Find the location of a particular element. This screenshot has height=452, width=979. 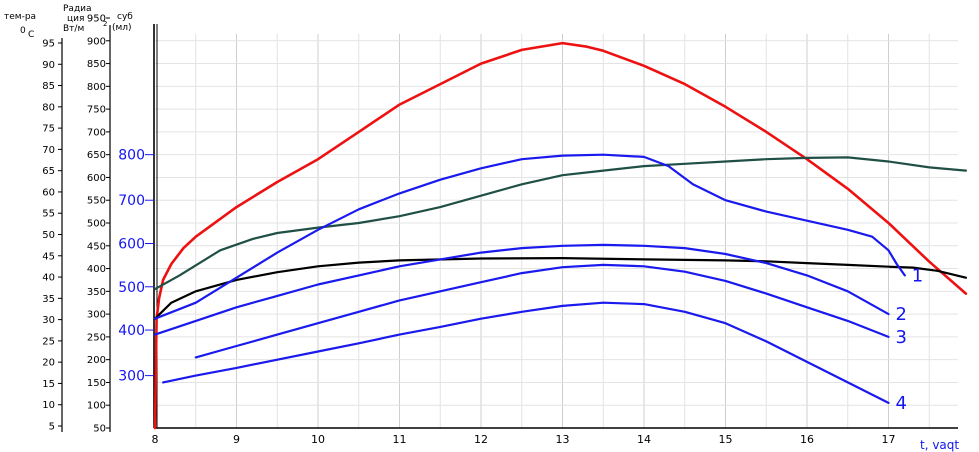

radiation-tick-label: 950 is located at coordinates (96, 19).